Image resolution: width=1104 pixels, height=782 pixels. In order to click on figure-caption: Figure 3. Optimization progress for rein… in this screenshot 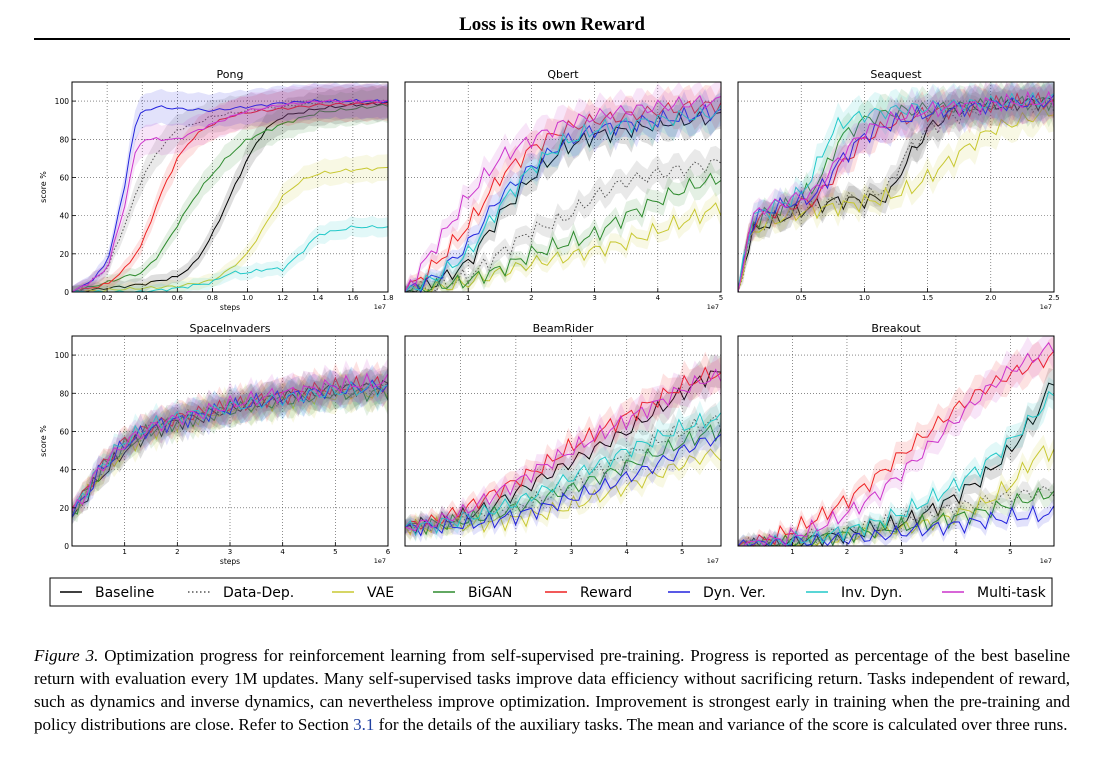, I will do `click(552, 690)`.